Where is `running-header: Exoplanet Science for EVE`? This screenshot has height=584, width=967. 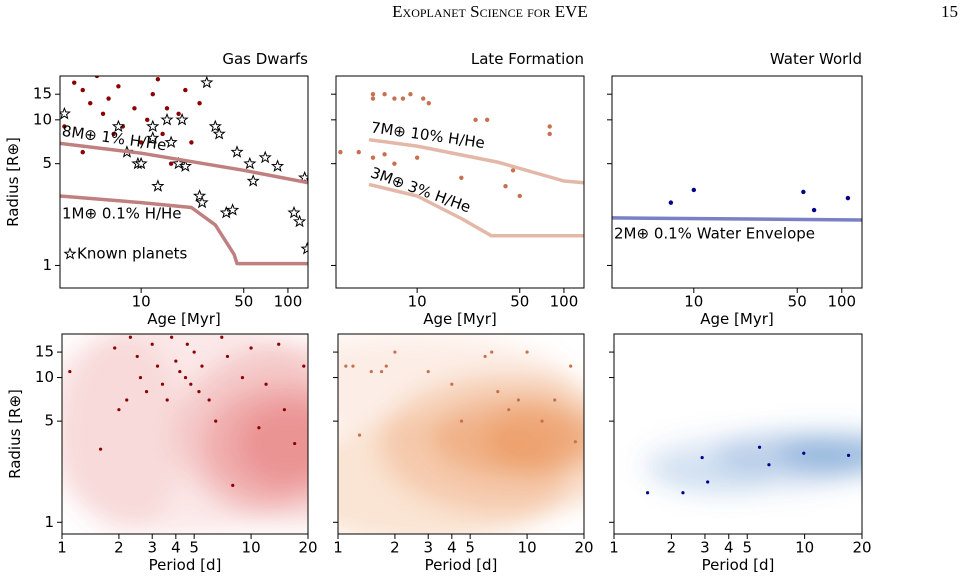
running-header: Exoplanet Science for EVE is located at coordinates (490, 11).